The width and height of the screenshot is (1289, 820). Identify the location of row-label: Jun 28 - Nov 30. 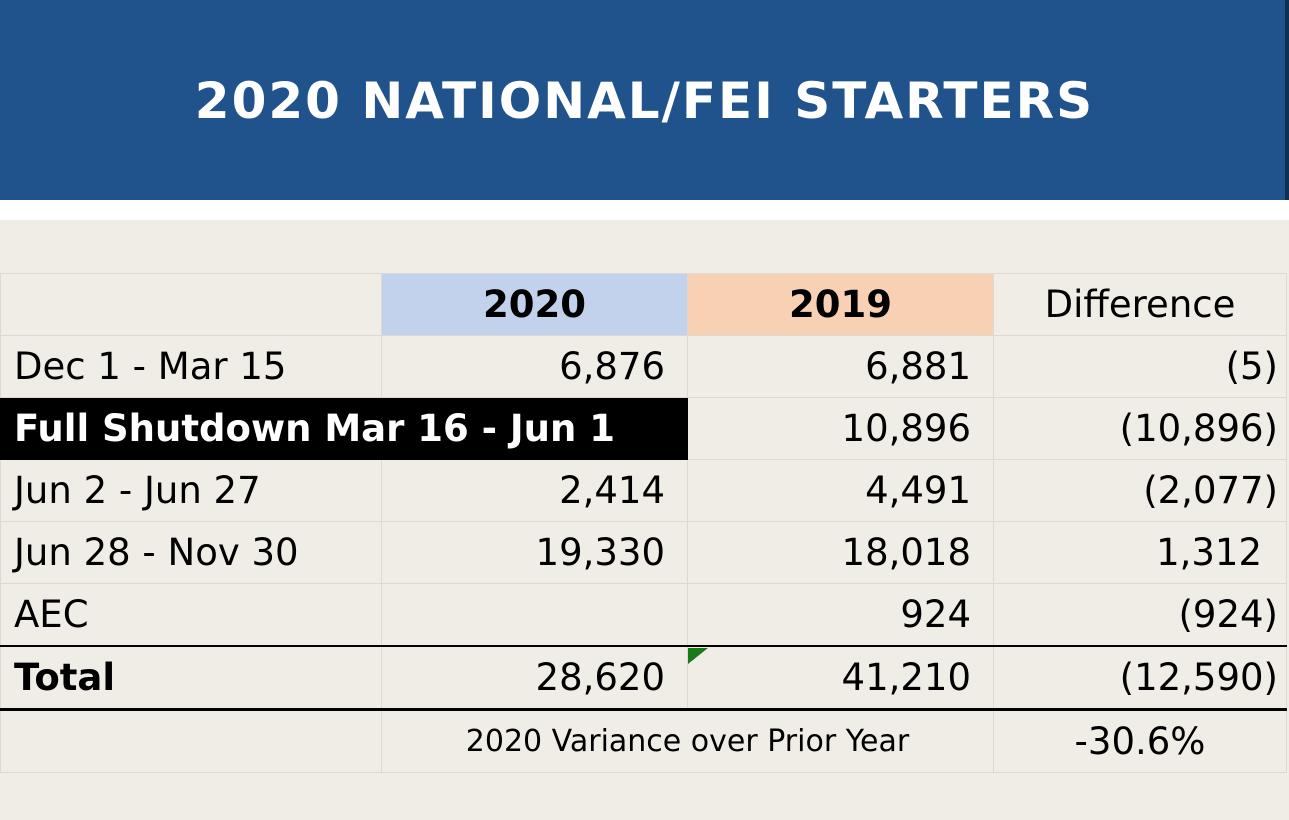
(191, 552).